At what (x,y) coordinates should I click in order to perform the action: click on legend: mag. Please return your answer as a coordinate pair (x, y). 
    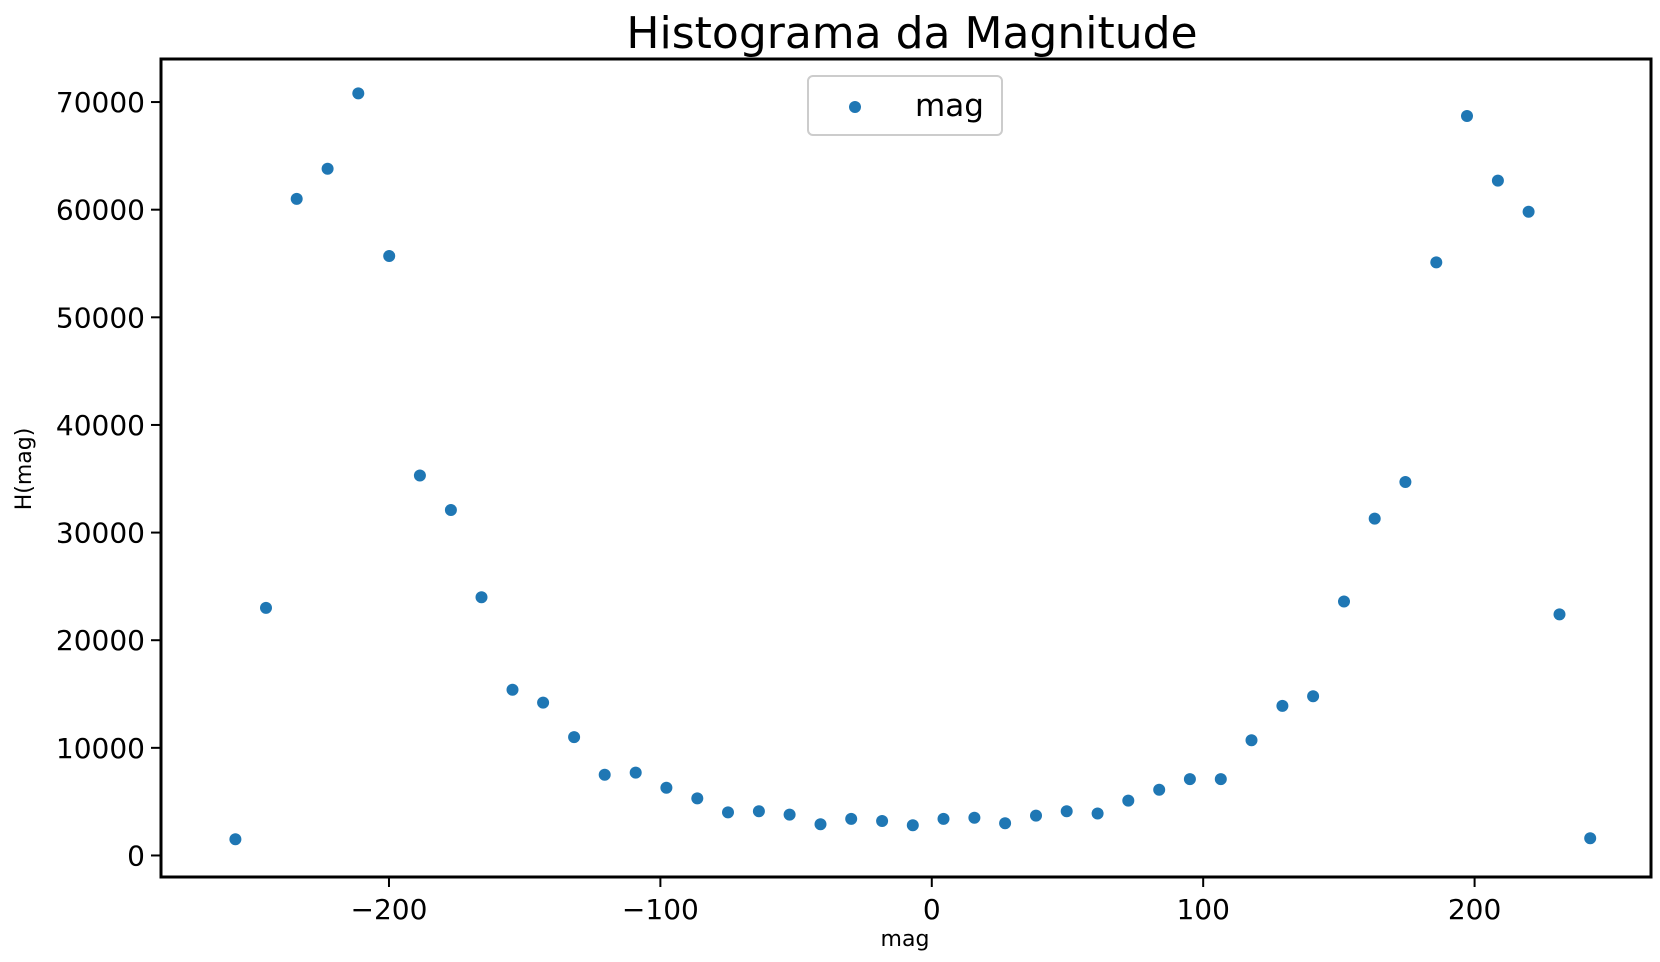
    Looking at the image, I should click on (905, 105).